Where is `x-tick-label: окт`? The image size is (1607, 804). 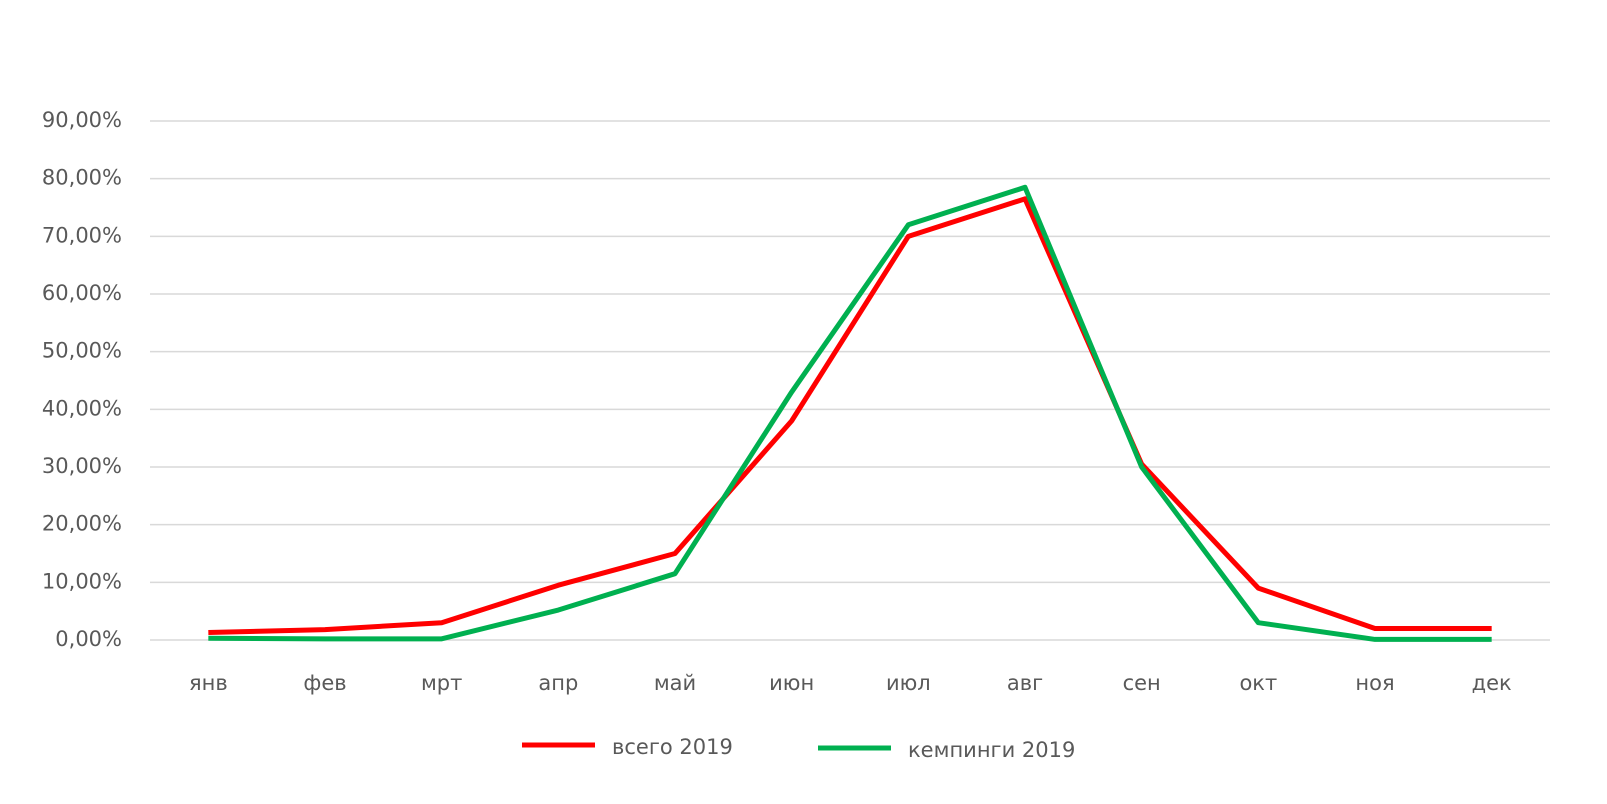 x-tick-label: окт is located at coordinates (1258, 683).